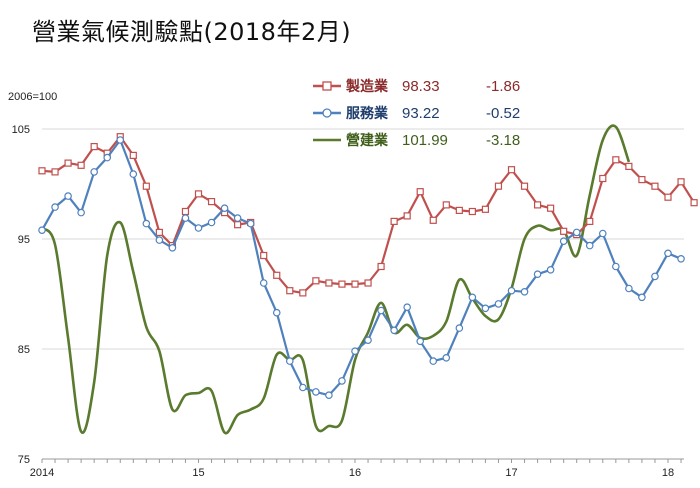  Describe the element at coordinates (192, 32) in the screenshot. I see `chart-title: 營業氣候測驗點(2018年2月)` at that location.